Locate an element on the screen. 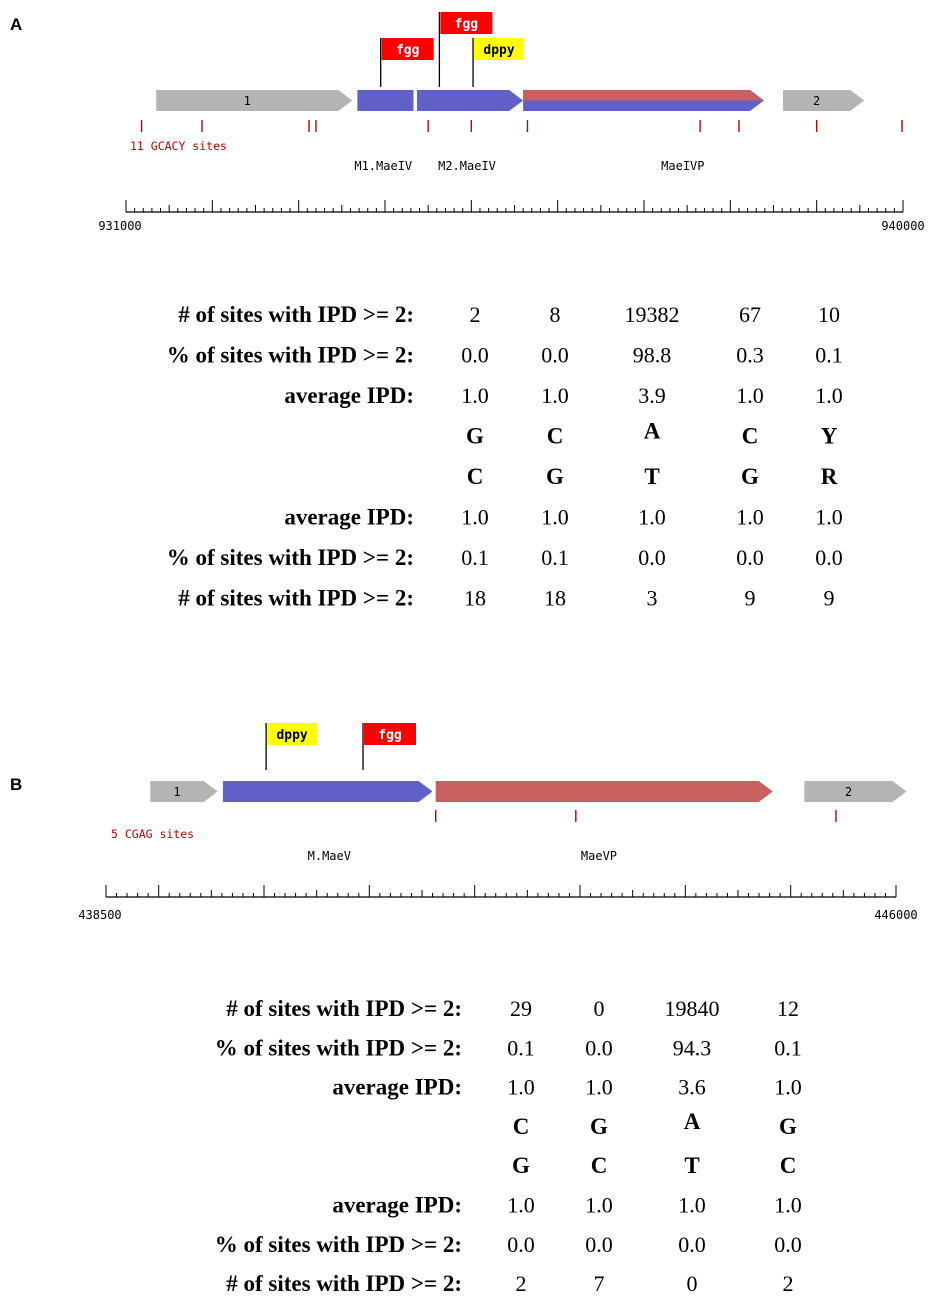 The width and height of the screenshot is (930, 1300). row-value: 29 is located at coordinates (521, 1008).